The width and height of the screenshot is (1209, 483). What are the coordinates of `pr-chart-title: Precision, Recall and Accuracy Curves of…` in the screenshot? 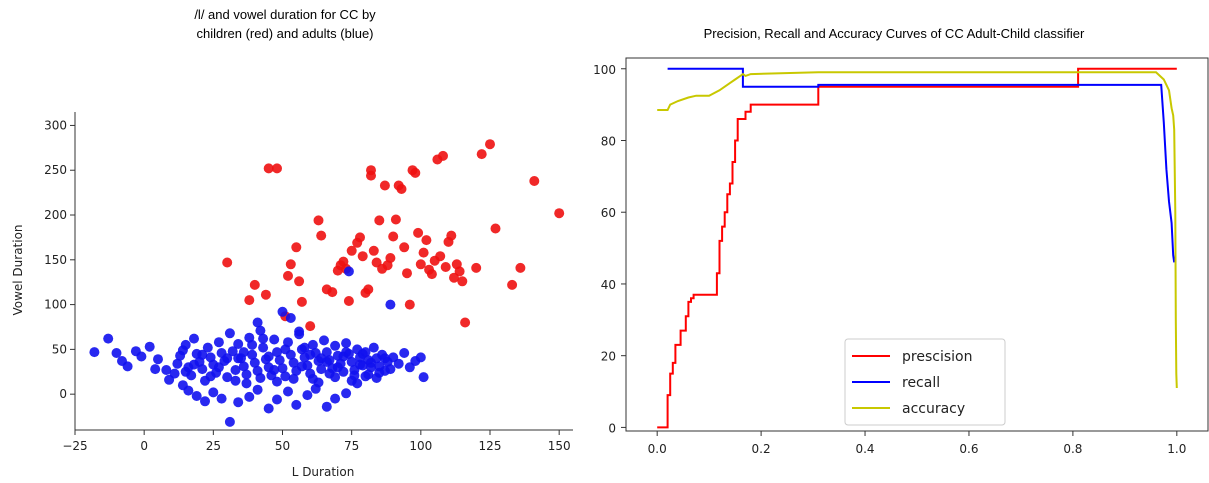 It's located at (894, 33).